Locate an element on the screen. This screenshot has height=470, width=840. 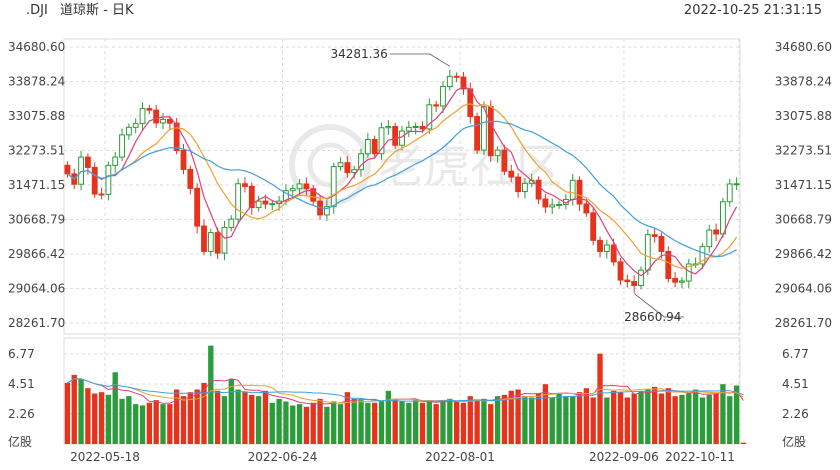
volume-ma-lines is located at coordinates (405, 391).